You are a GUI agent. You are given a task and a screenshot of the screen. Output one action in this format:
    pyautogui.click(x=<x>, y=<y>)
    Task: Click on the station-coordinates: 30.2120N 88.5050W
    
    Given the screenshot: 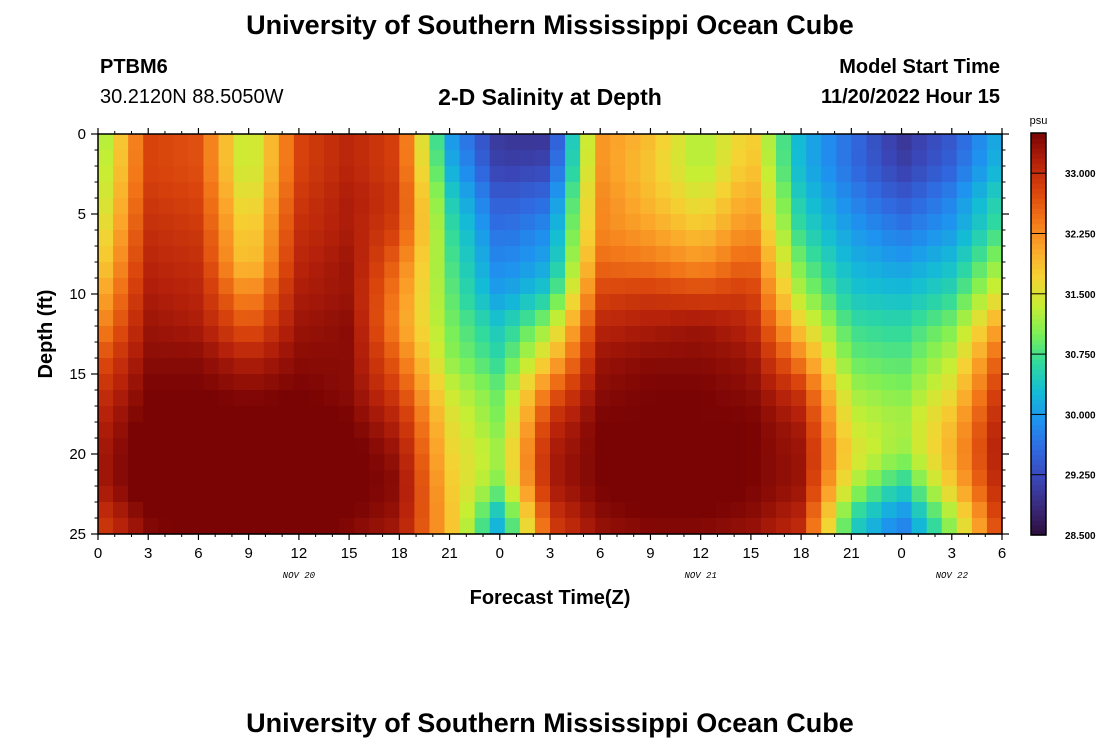 What is the action you would take?
    pyautogui.click(x=192, y=97)
    